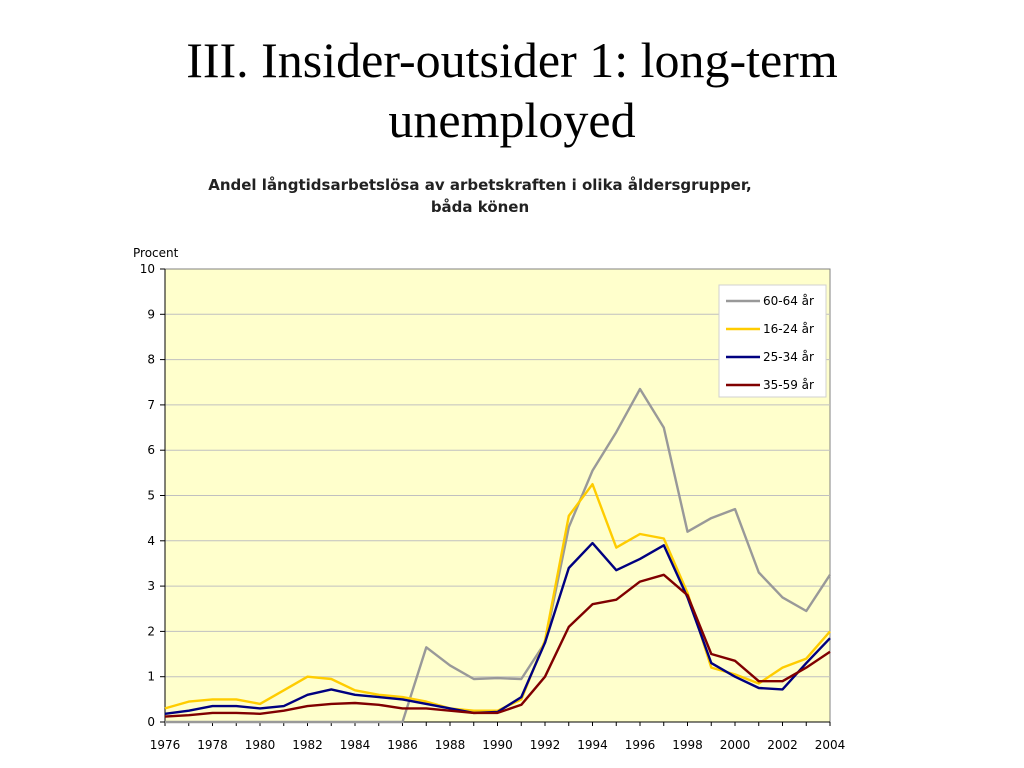 Image resolution: width=1024 pixels, height=768 pixels. I want to click on legend: 60-64 år 16-24 år 25-34 år 35-59 år, so click(772, 341).